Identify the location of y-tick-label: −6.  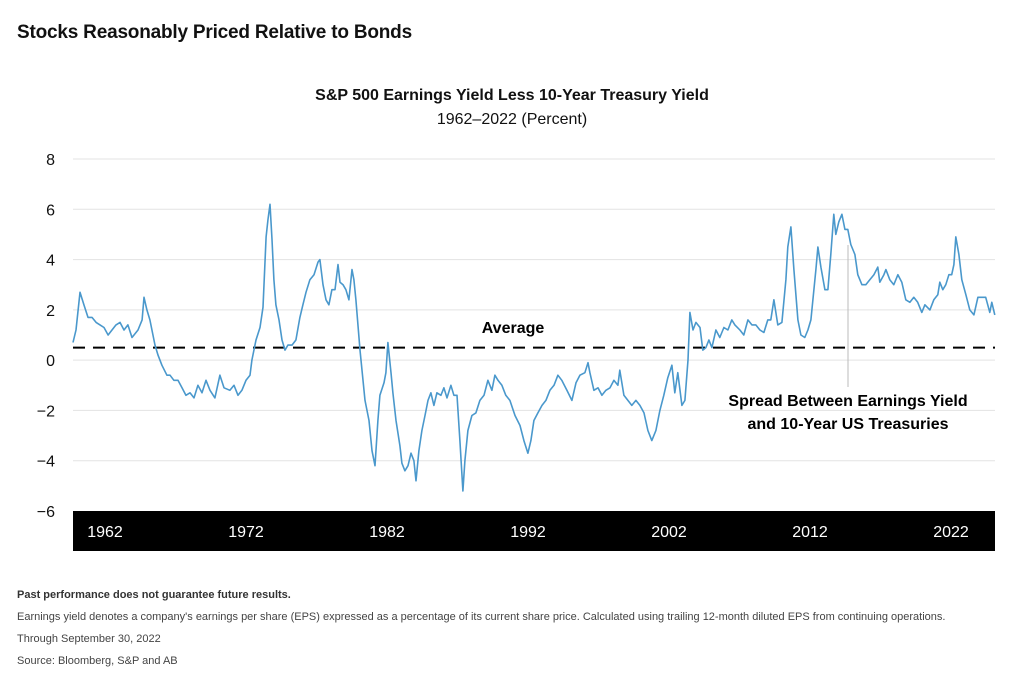
(46, 512).